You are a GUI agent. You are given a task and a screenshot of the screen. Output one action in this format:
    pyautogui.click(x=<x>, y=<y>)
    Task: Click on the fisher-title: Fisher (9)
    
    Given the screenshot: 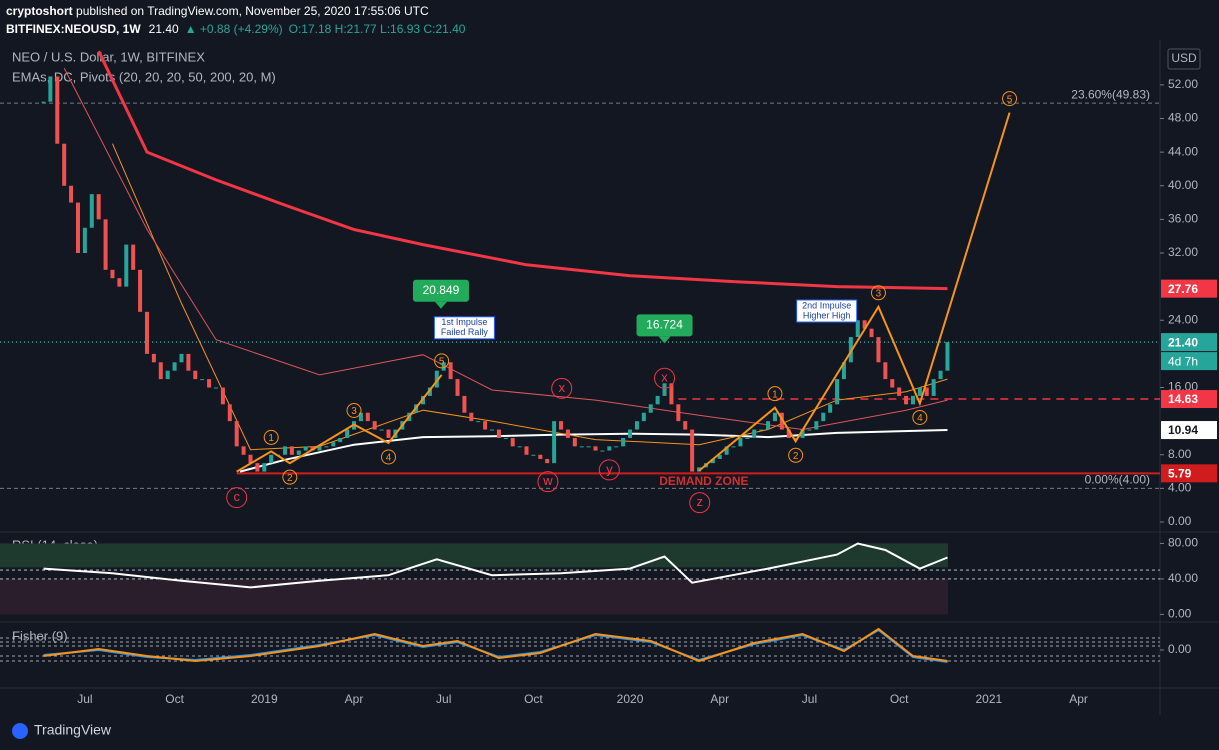 What is the action you would take?
    pyautogui.click(x=40, y=635)
    